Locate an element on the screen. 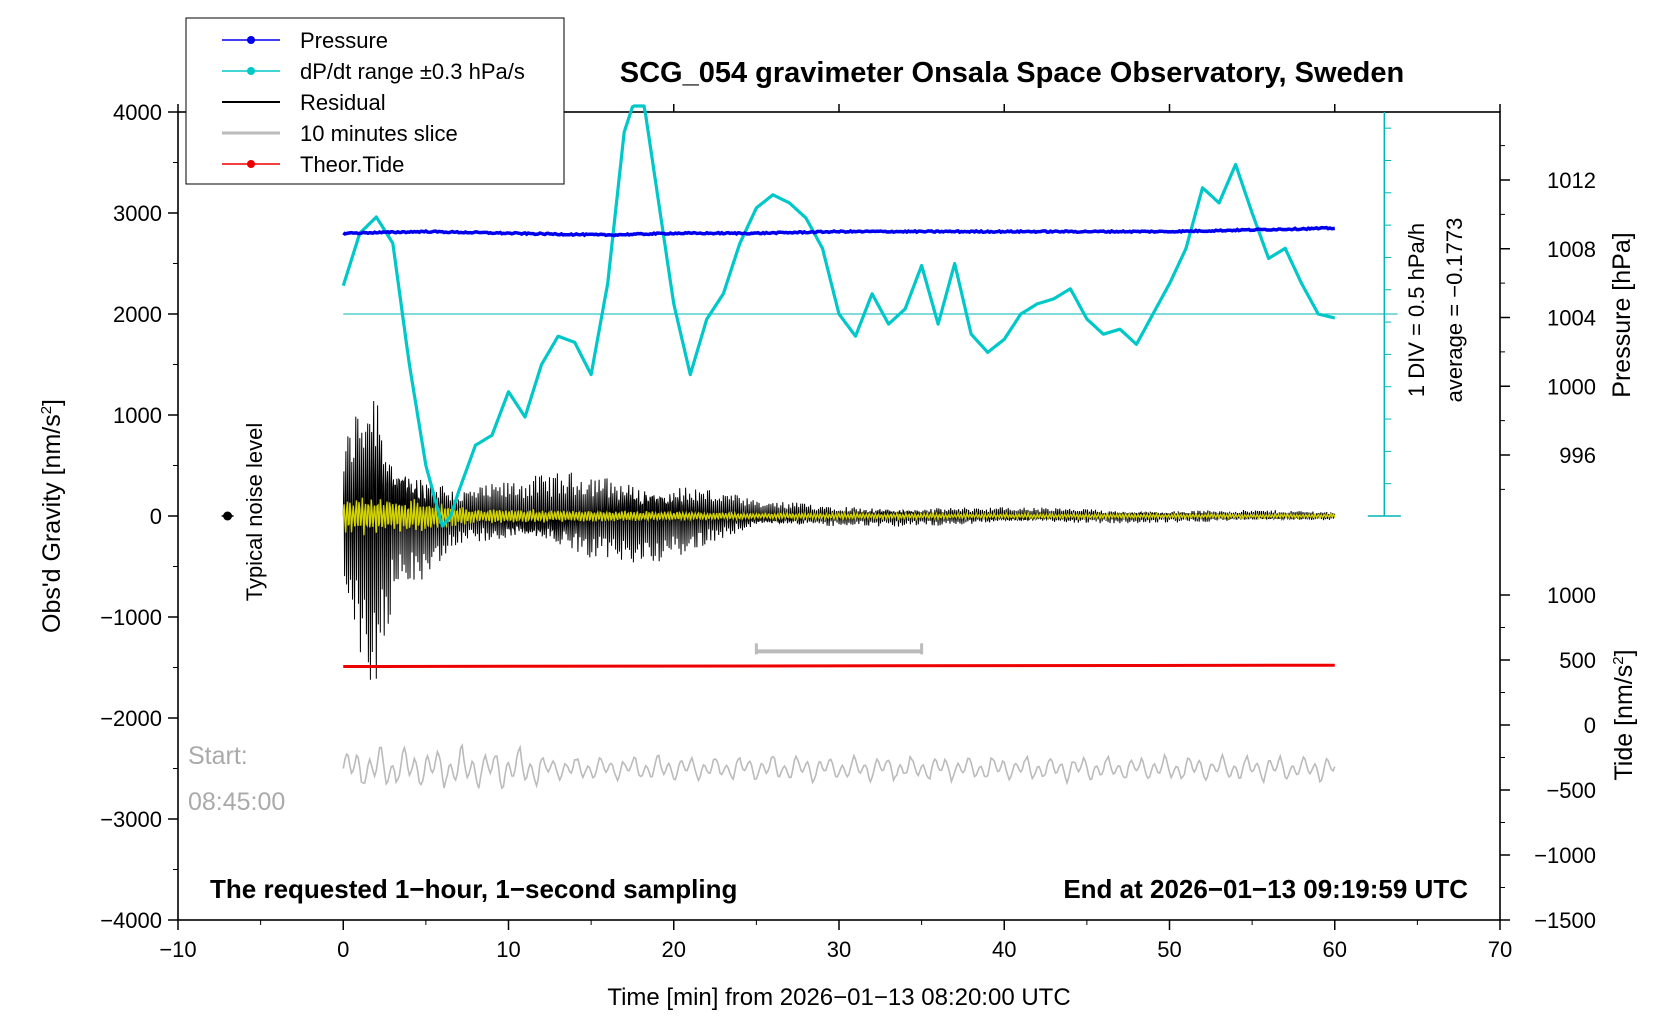  legend-marker-tide is located at coordinates (251, 164).